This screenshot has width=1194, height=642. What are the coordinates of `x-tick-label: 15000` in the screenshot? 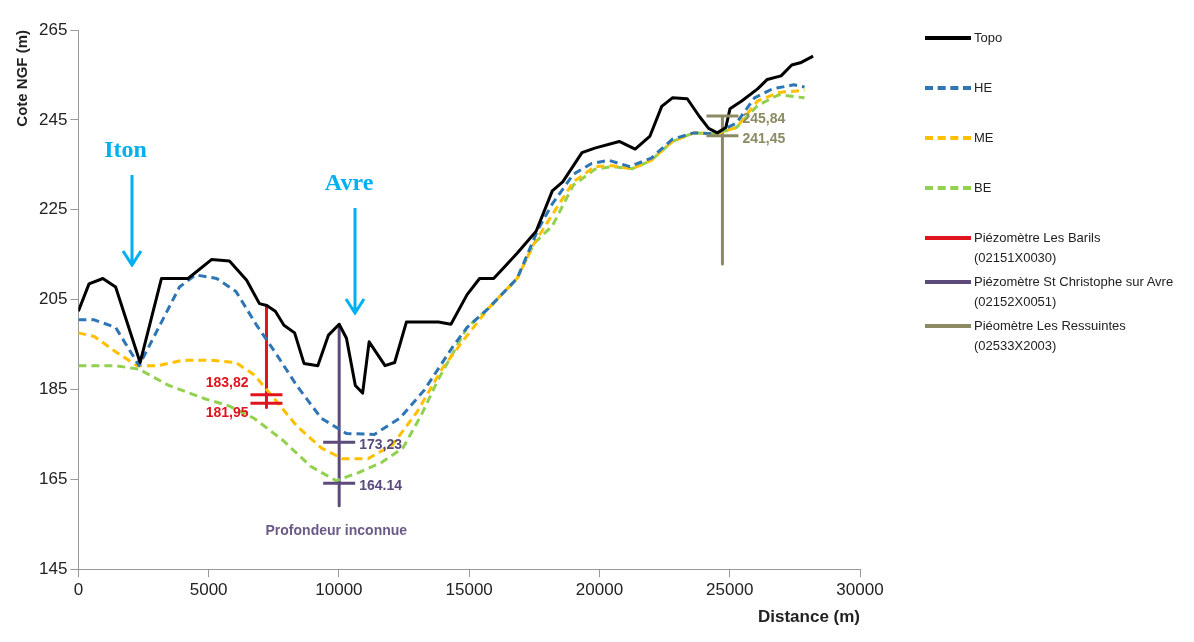 It's located at (469, 590).